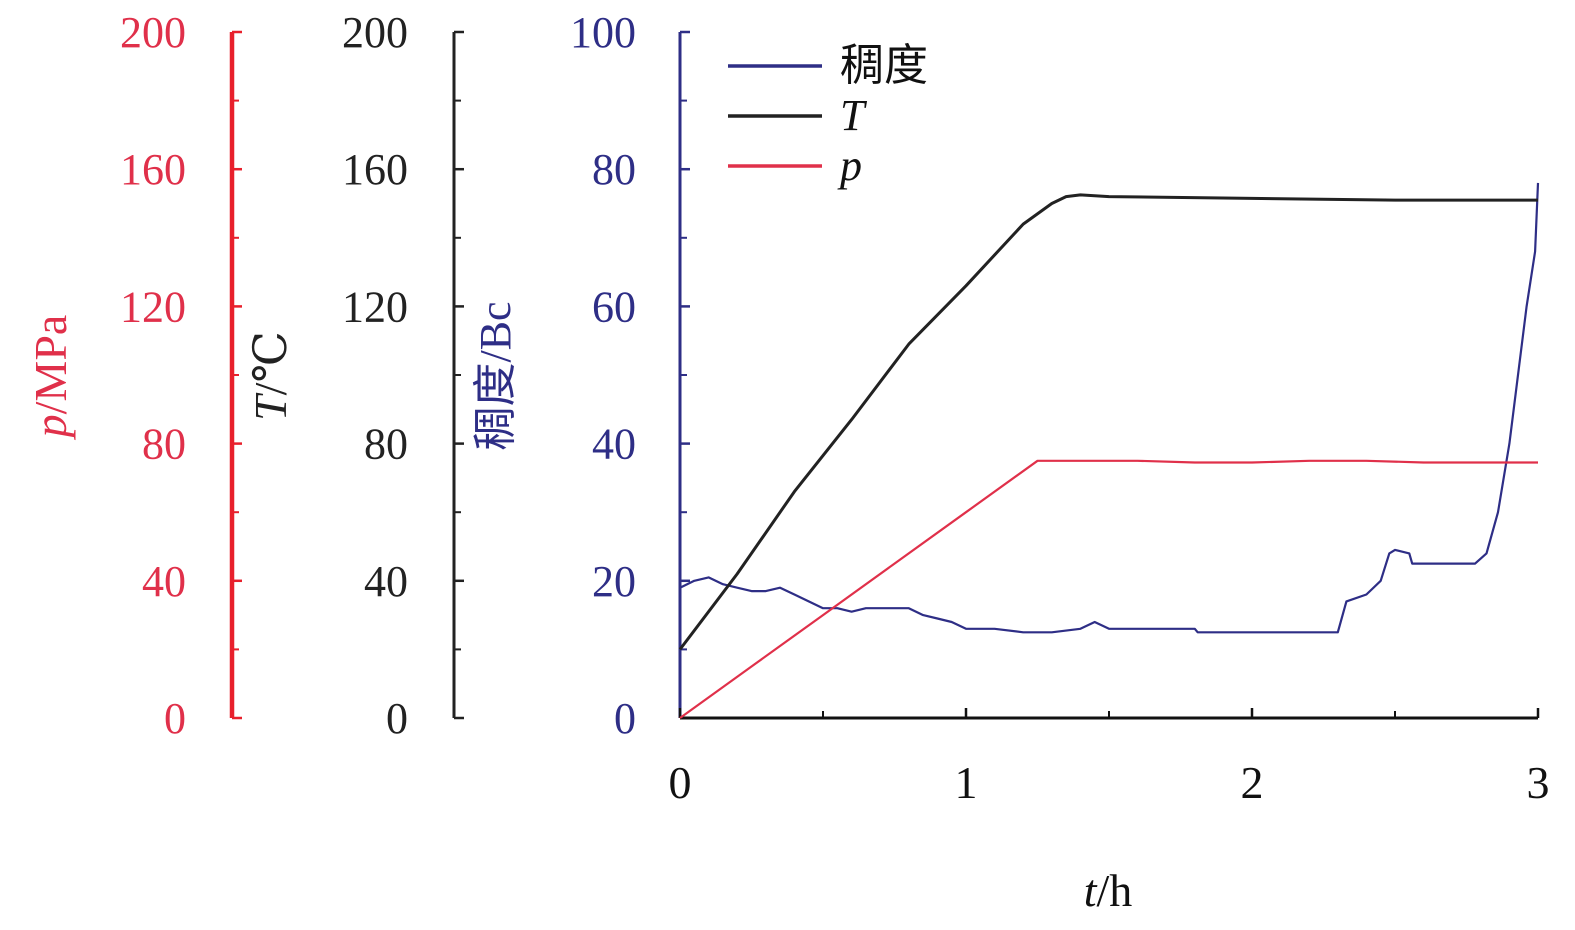 This screenshot has height=930, width=1575. I want to click on legend-label-p: p, so click(849, 165).